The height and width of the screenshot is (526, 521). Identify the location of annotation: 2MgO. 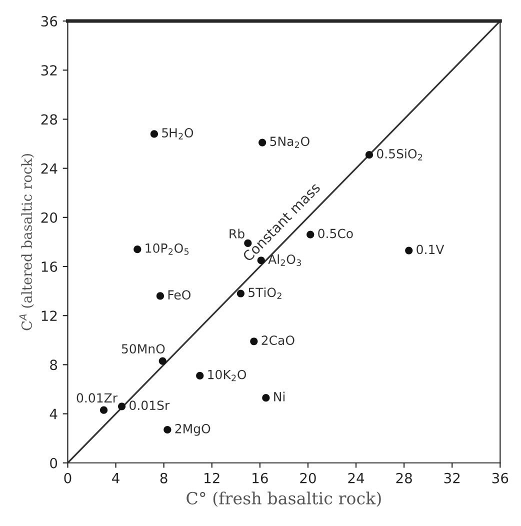
(192, 430).